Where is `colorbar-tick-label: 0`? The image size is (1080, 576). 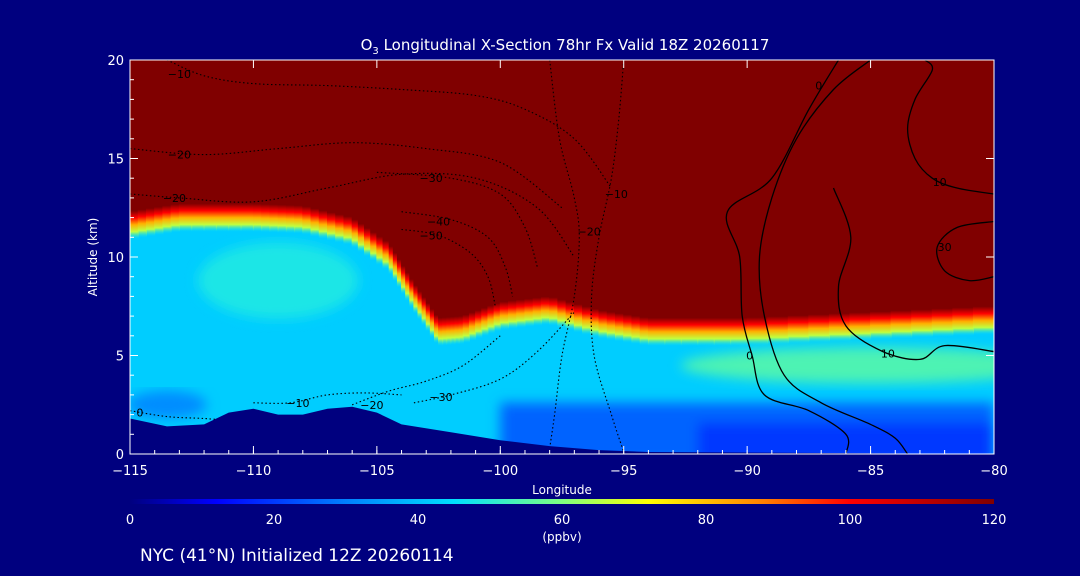
colorbar-tick-label: 0 is located at coordinates (130, 520).